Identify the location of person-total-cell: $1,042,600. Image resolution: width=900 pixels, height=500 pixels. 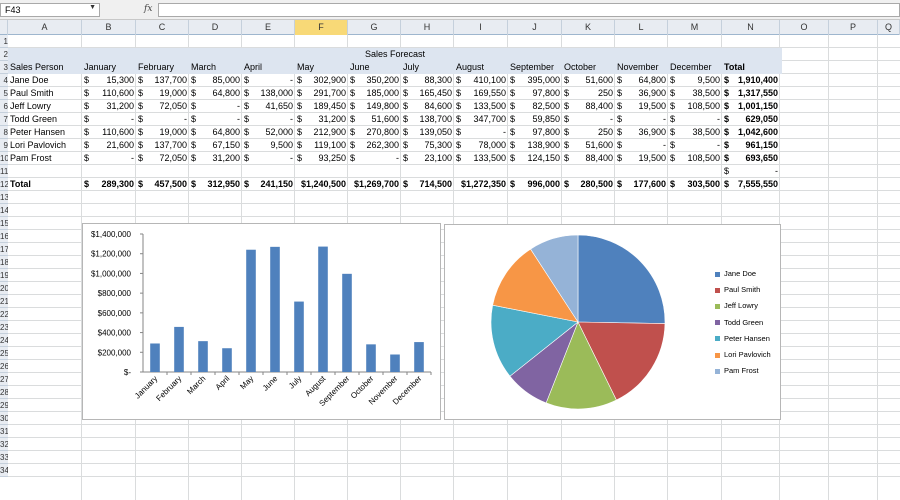
(751, 132).